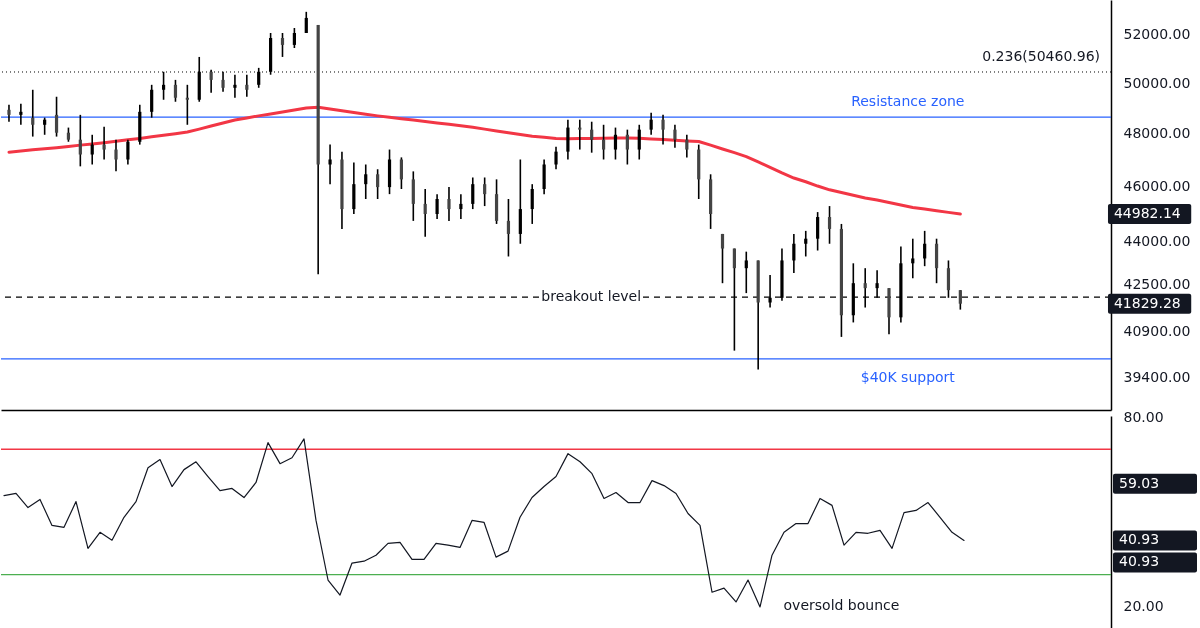 The image size is (1200, 628). I want to click on y-tick-label: 20.00, so click(1143, 605).